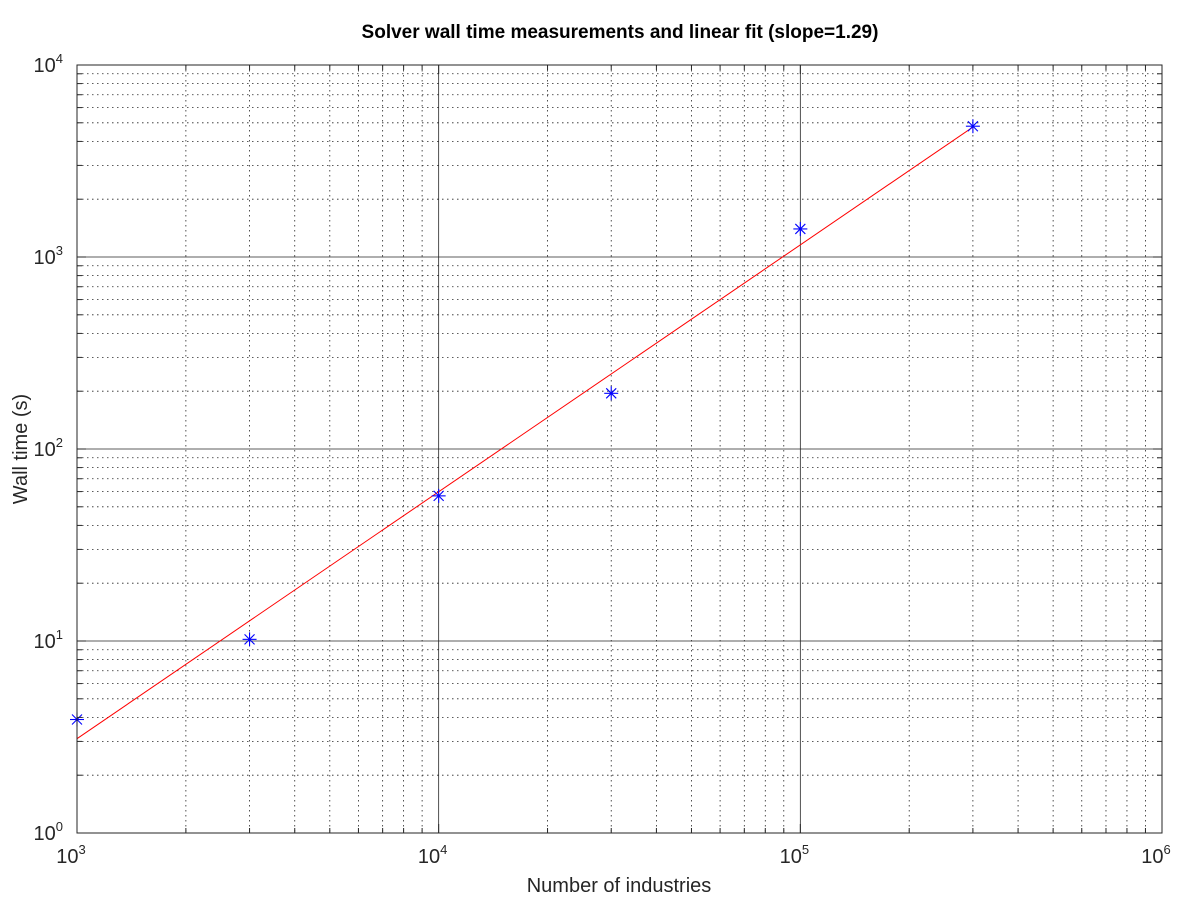 The image size is (1200, 900). I want to click on x-tick-label: 10⁴, so click(432, 855).